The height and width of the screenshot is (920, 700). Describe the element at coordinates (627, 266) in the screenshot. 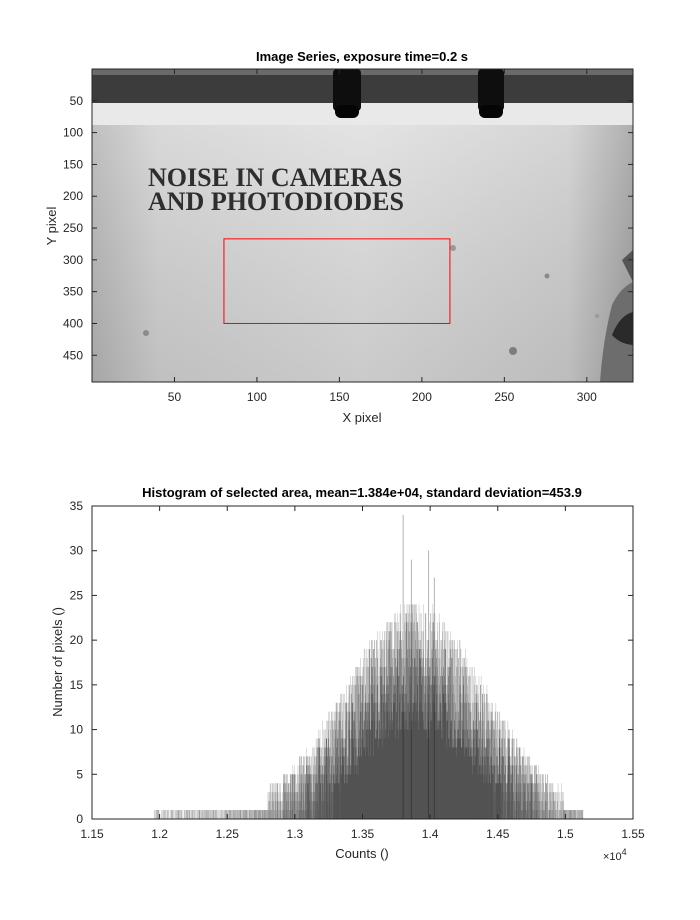

I see `object-right-edge` at that location.